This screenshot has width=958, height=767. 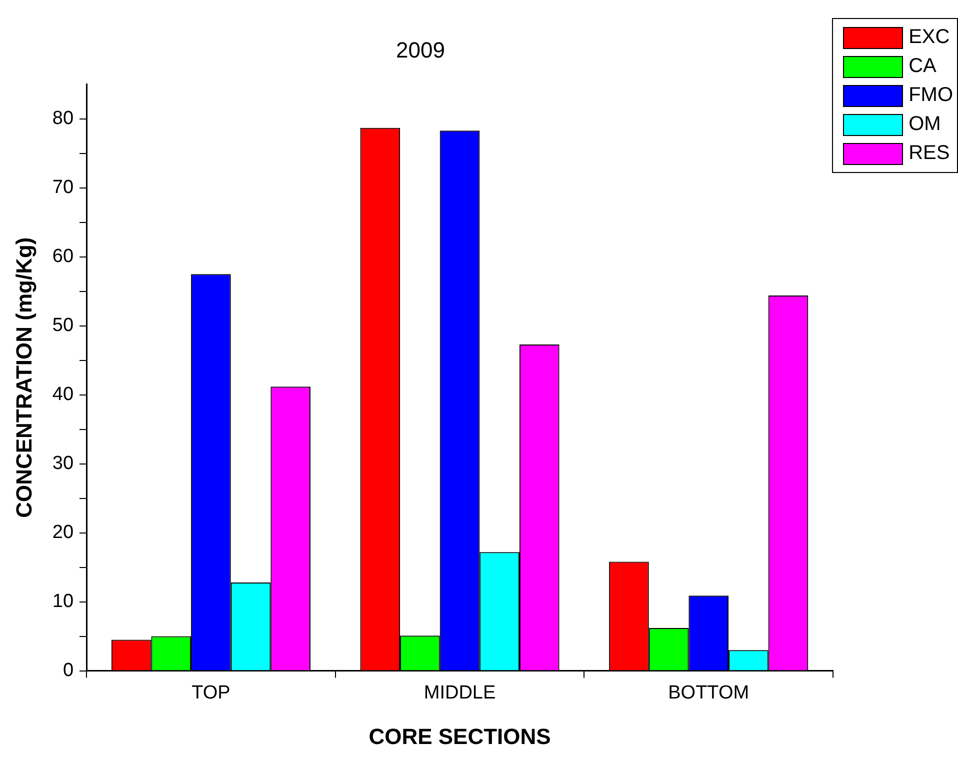 What do you see at coordinates (922, 66) in the screenshot?
I see `legend-label: CA` at bounding box center [922, 66].